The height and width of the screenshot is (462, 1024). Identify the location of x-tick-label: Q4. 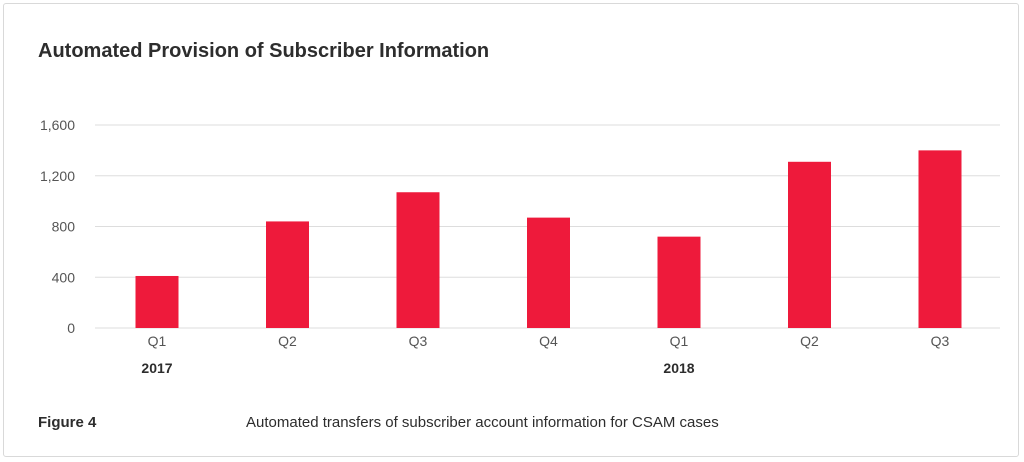
(548, 341).